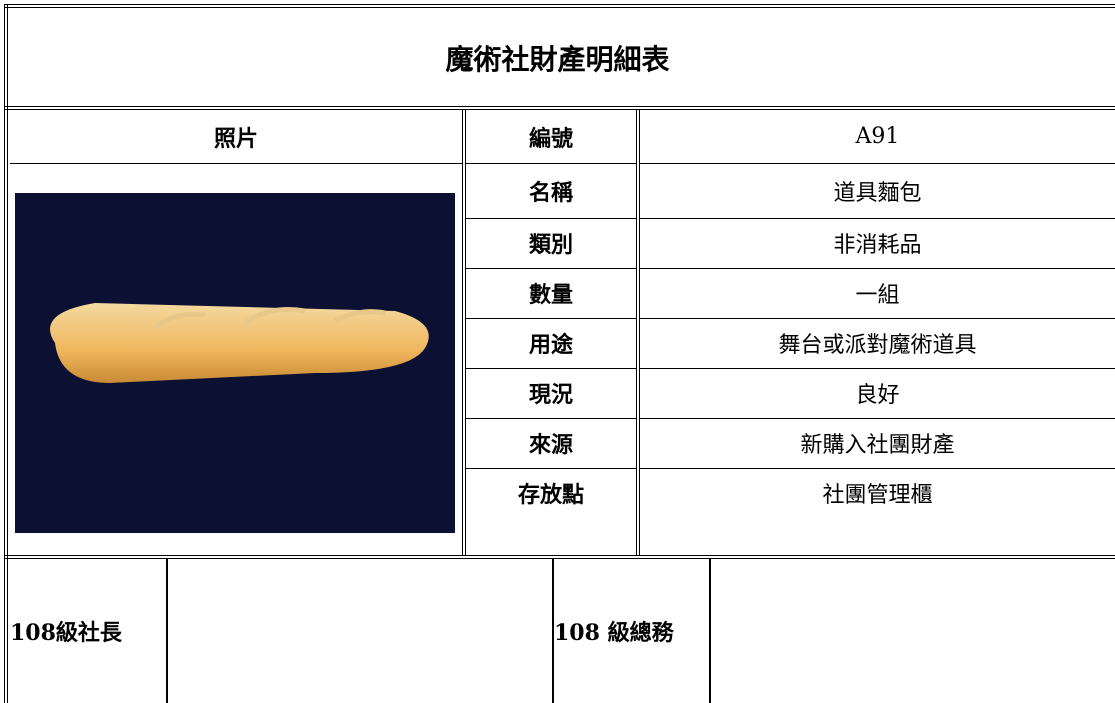 This screenshot has width=1115, height=703. What do you see at coordinates (66, 633) in the screenshot?
I see `signature-label: 108級社長` at bounding box center [66, 633].